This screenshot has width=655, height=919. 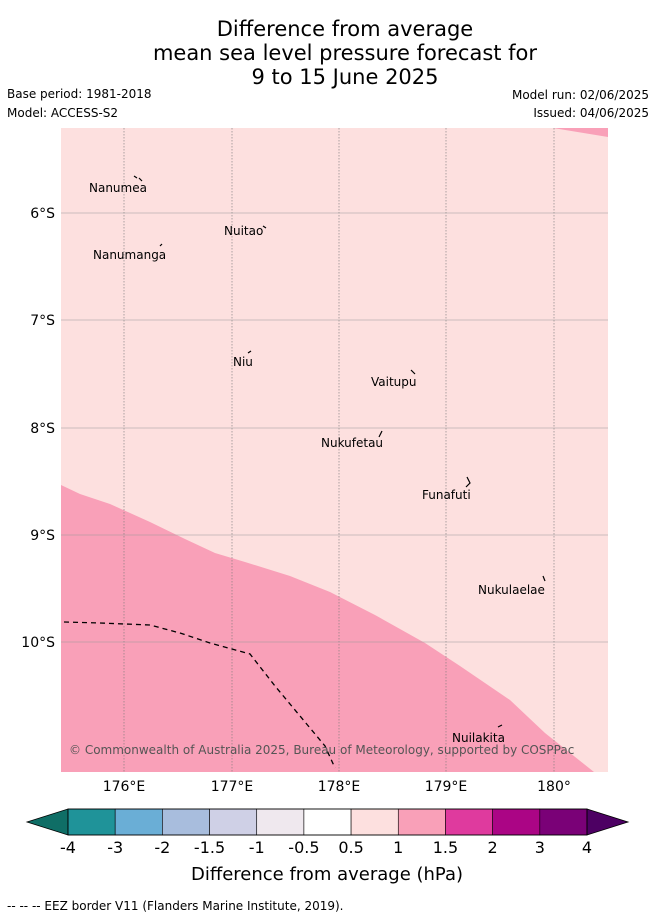 I want to click on place-label-niu: Niu, so click(x=243, y=362).